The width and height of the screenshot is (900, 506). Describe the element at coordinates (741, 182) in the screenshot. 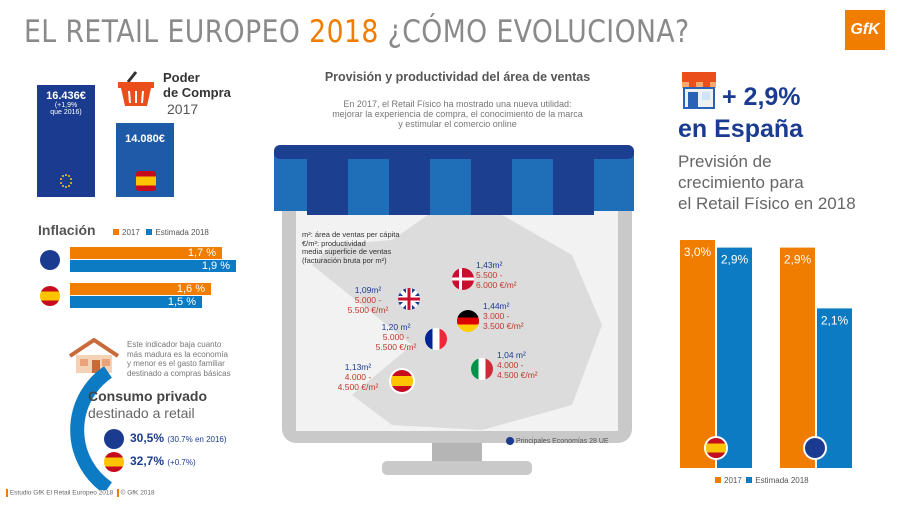

I see `growth-desc-line2: crecimiento para` at that location.